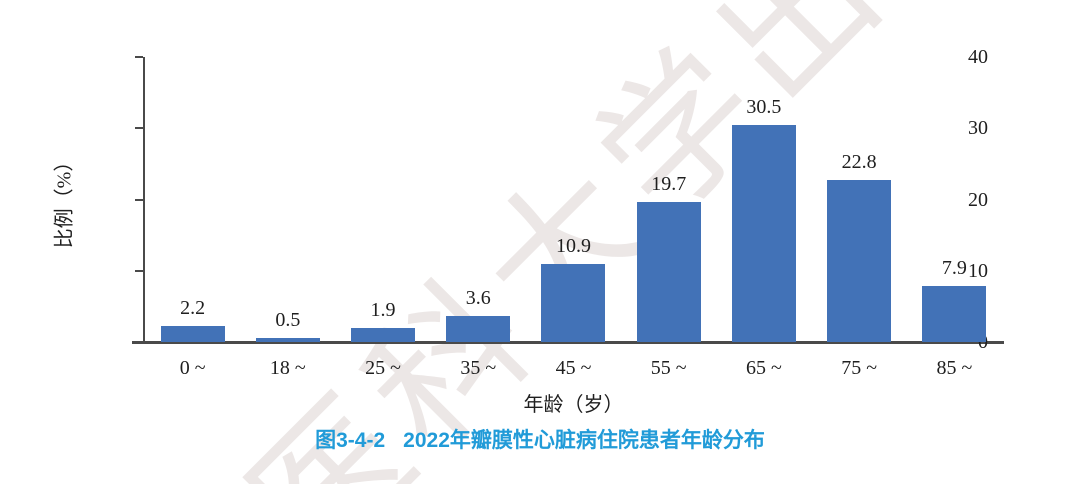  I want to click on y-axis-tick-label: 30, so click(978, 128).